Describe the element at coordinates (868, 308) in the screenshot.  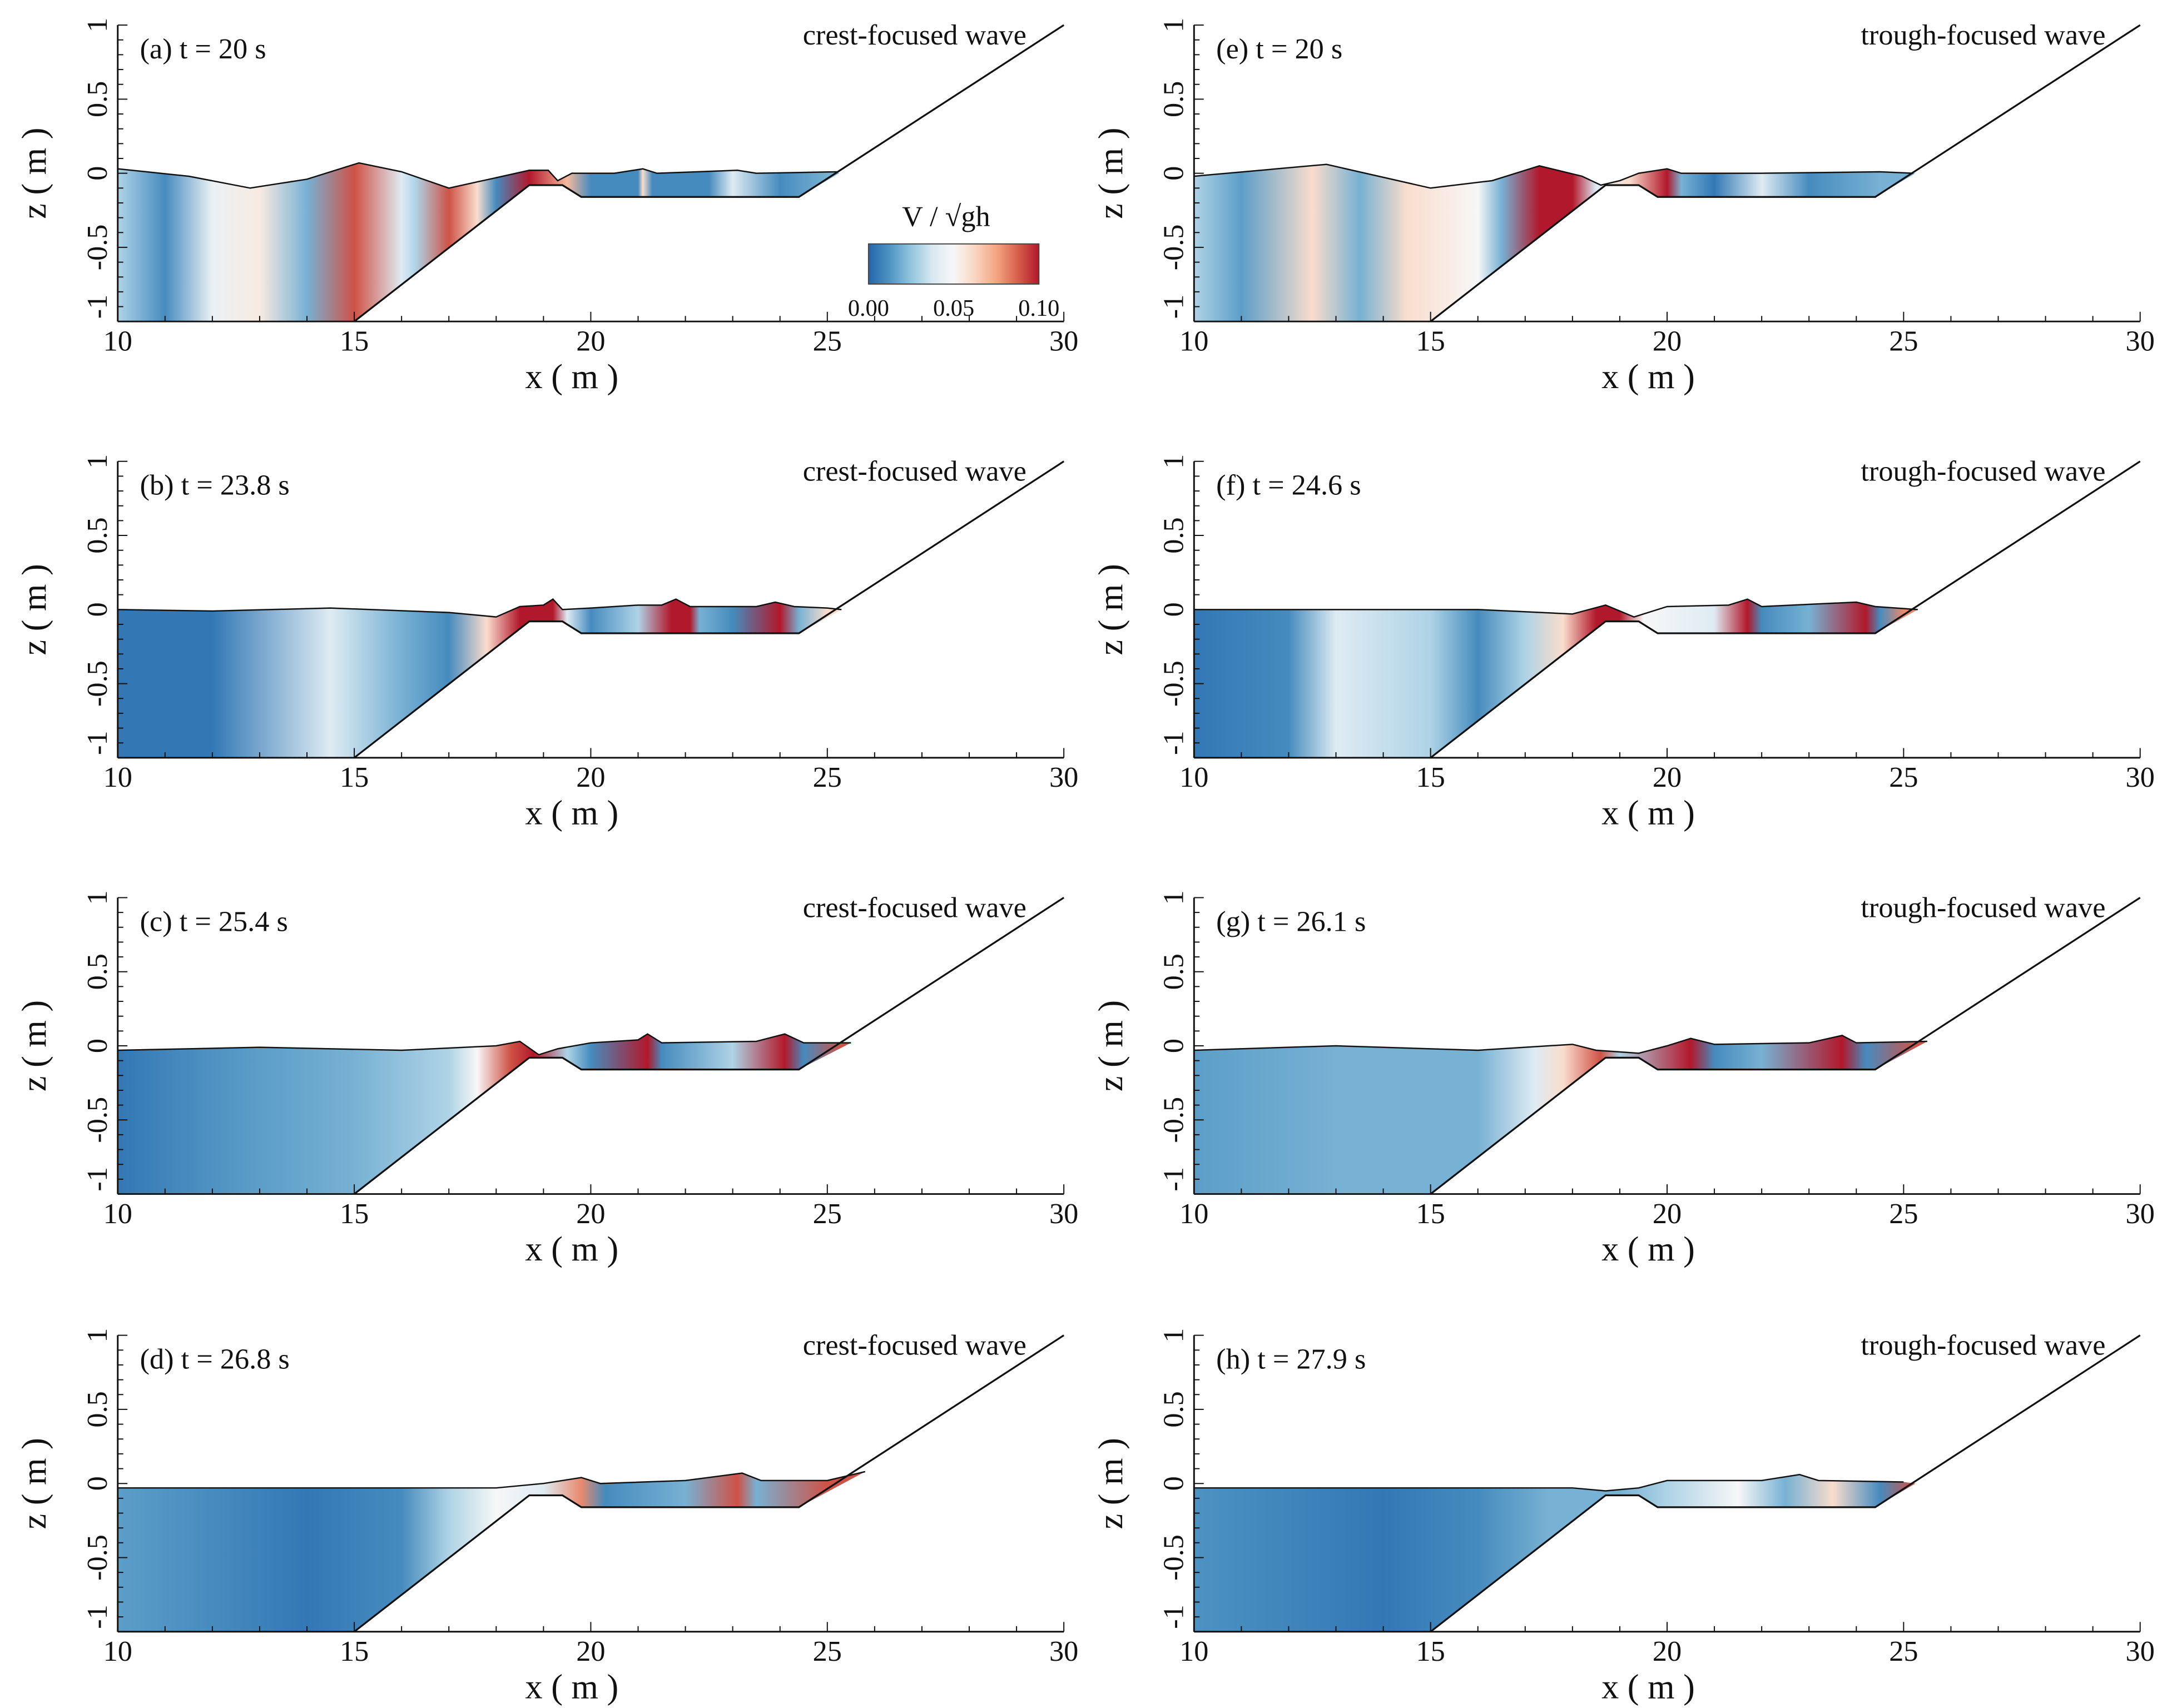
I see `colorbar-tick-label: 0.00` at that location.